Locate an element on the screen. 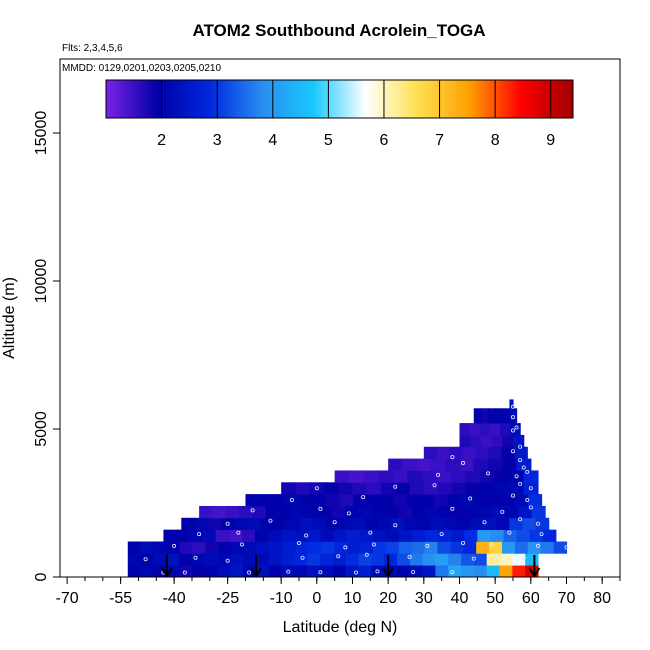 The height and width of the screenshot is (650, 650). y-tick-label: 0 is located at coordinates (41, 576).